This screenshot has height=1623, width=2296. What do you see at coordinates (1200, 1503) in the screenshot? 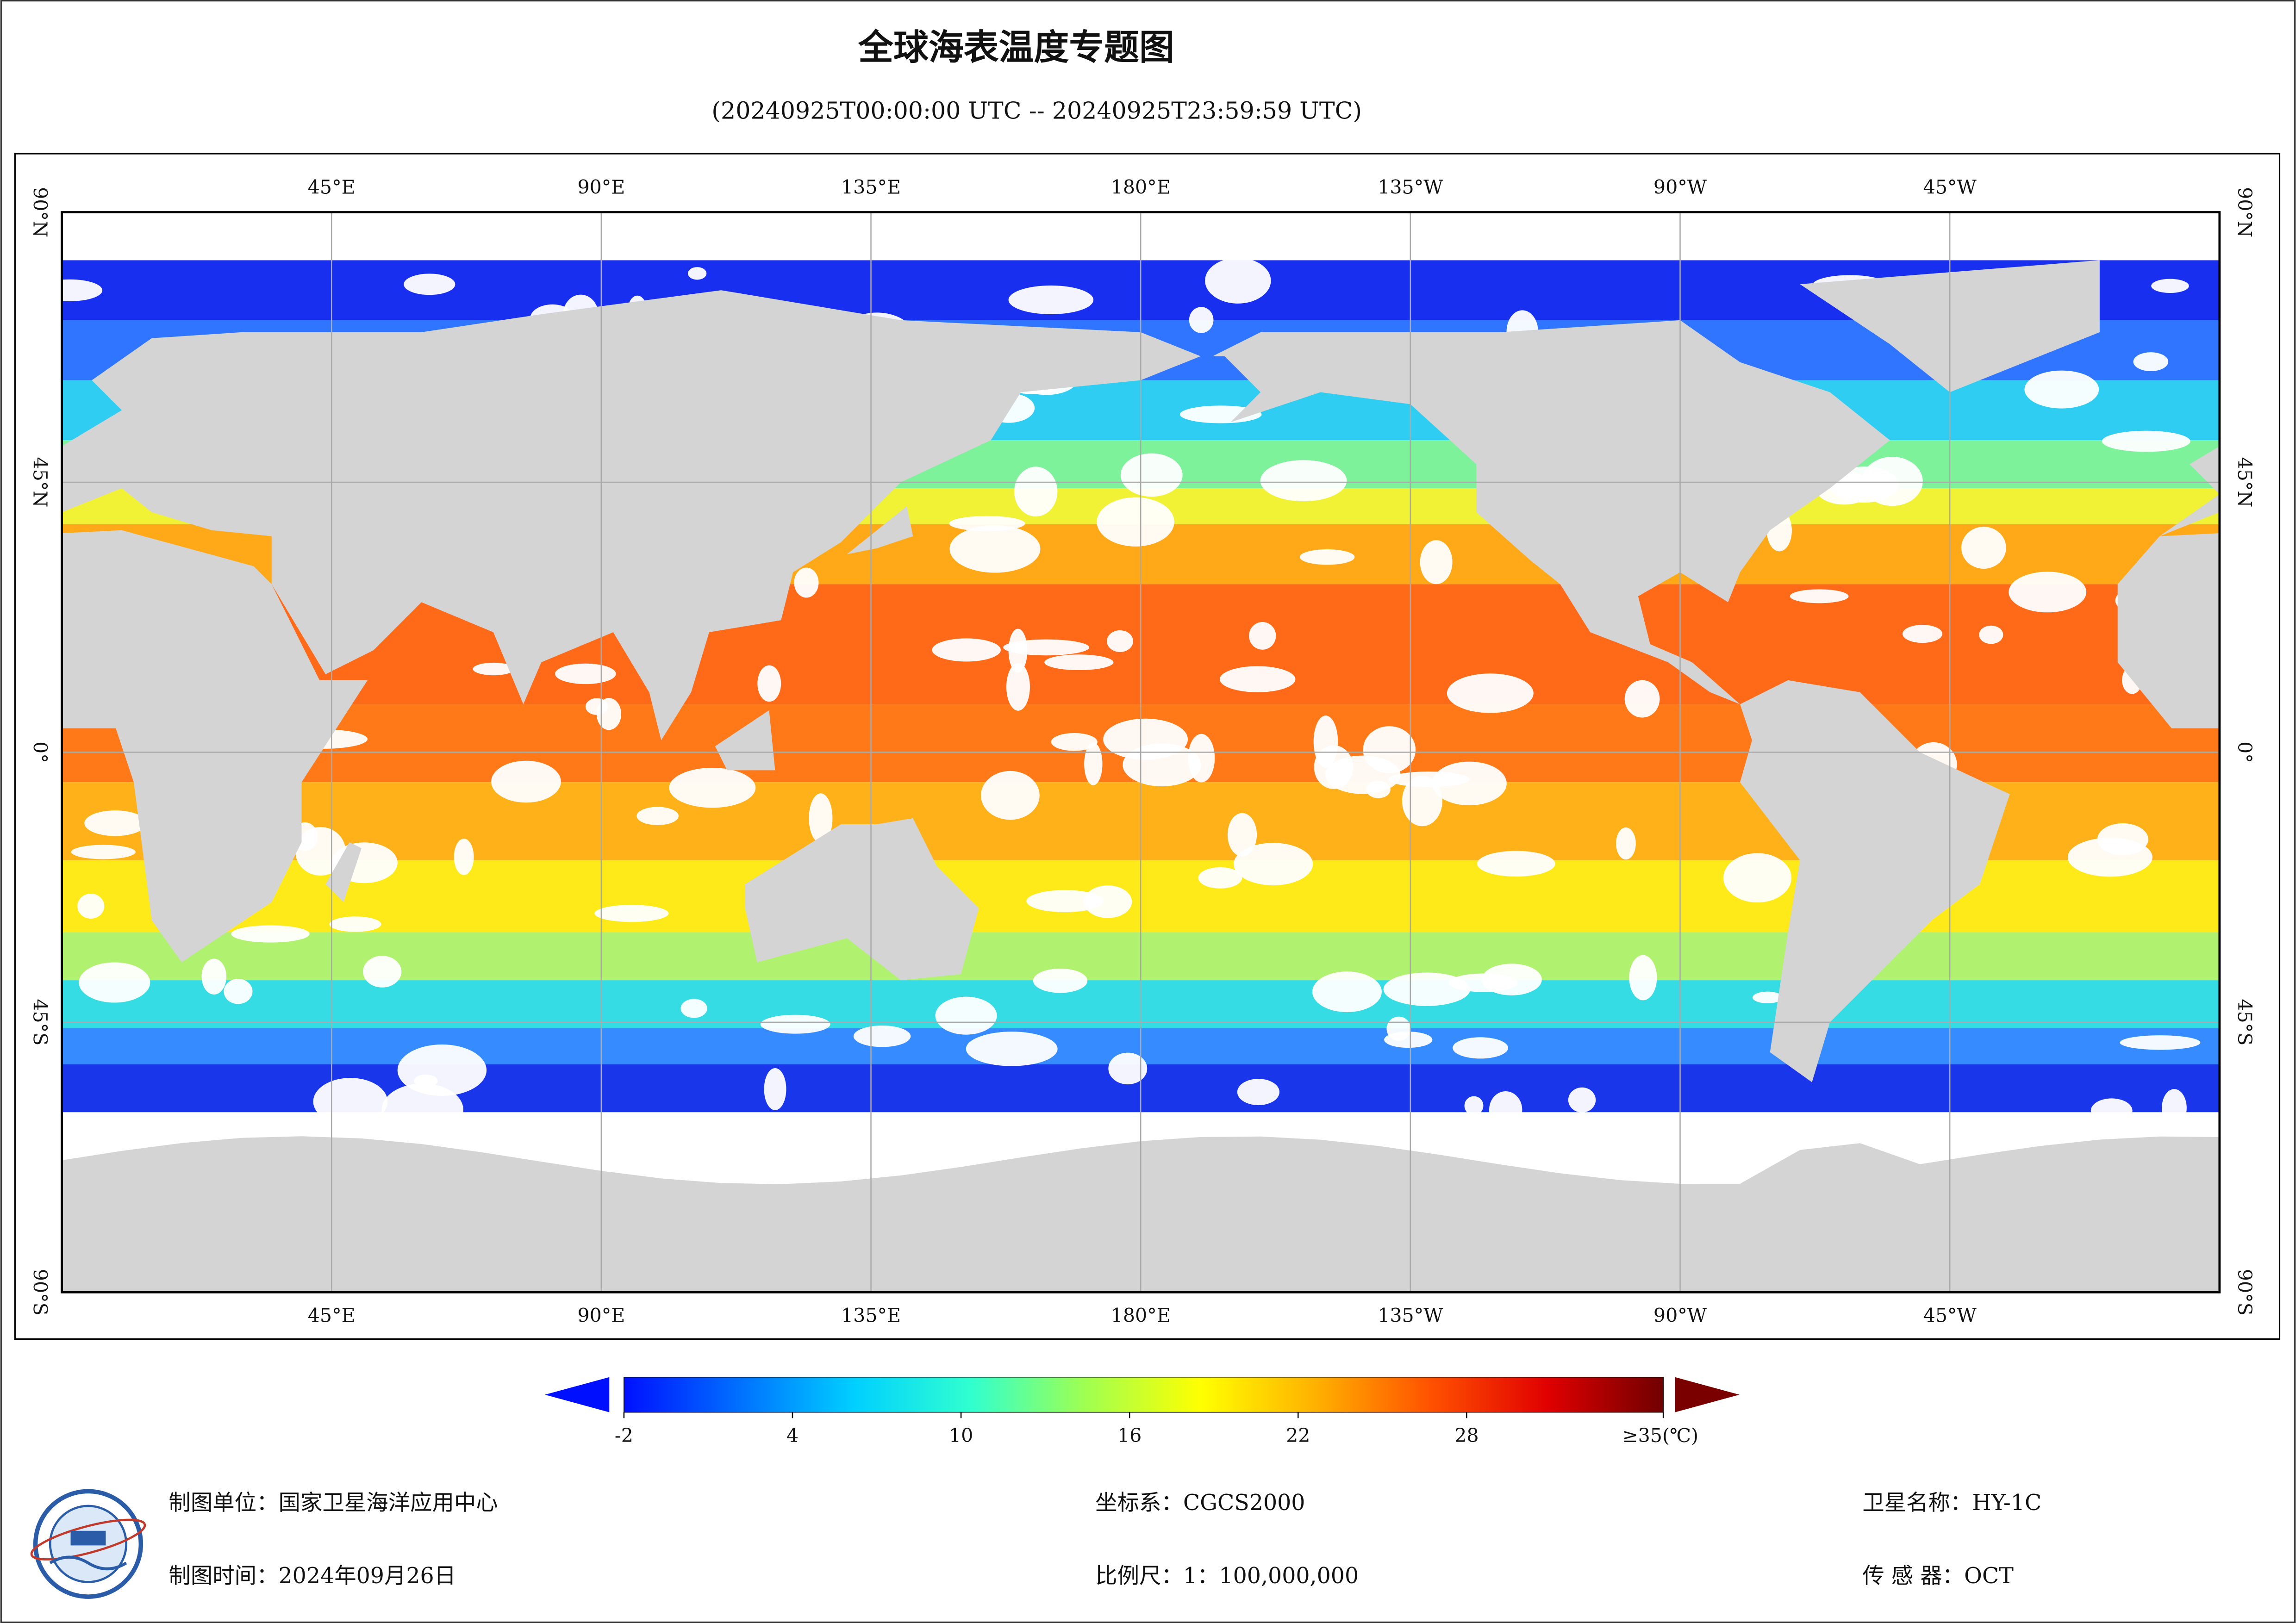
I see `footer-item: 坐标系：CGCS2000` at bounding box center [1200, 1503].